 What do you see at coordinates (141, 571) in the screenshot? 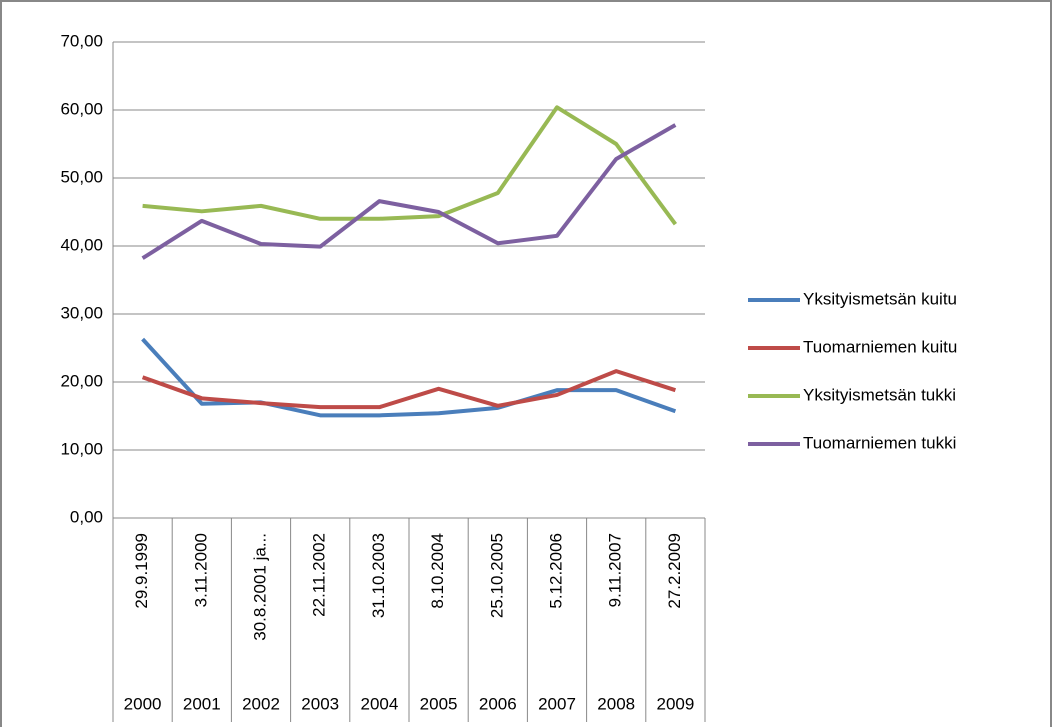
I see `x-tick-label: 29.9.1999` at bounding box center [141, 571].